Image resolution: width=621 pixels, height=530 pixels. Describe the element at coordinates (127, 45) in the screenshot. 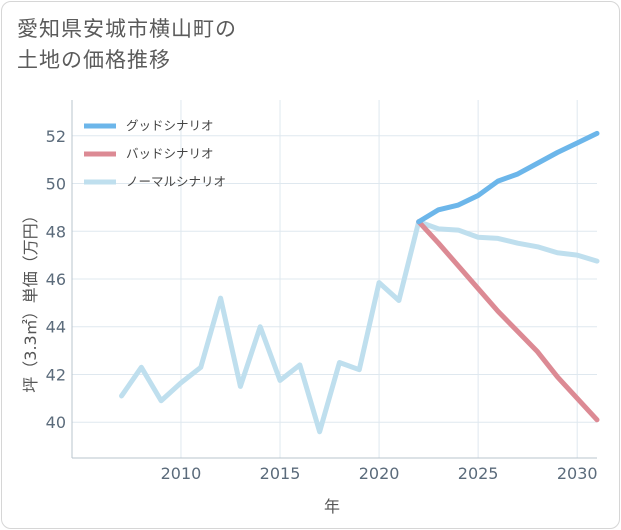

I see `chart-title: 愛知県安城市横山町の 土地の価格推移` at that location.